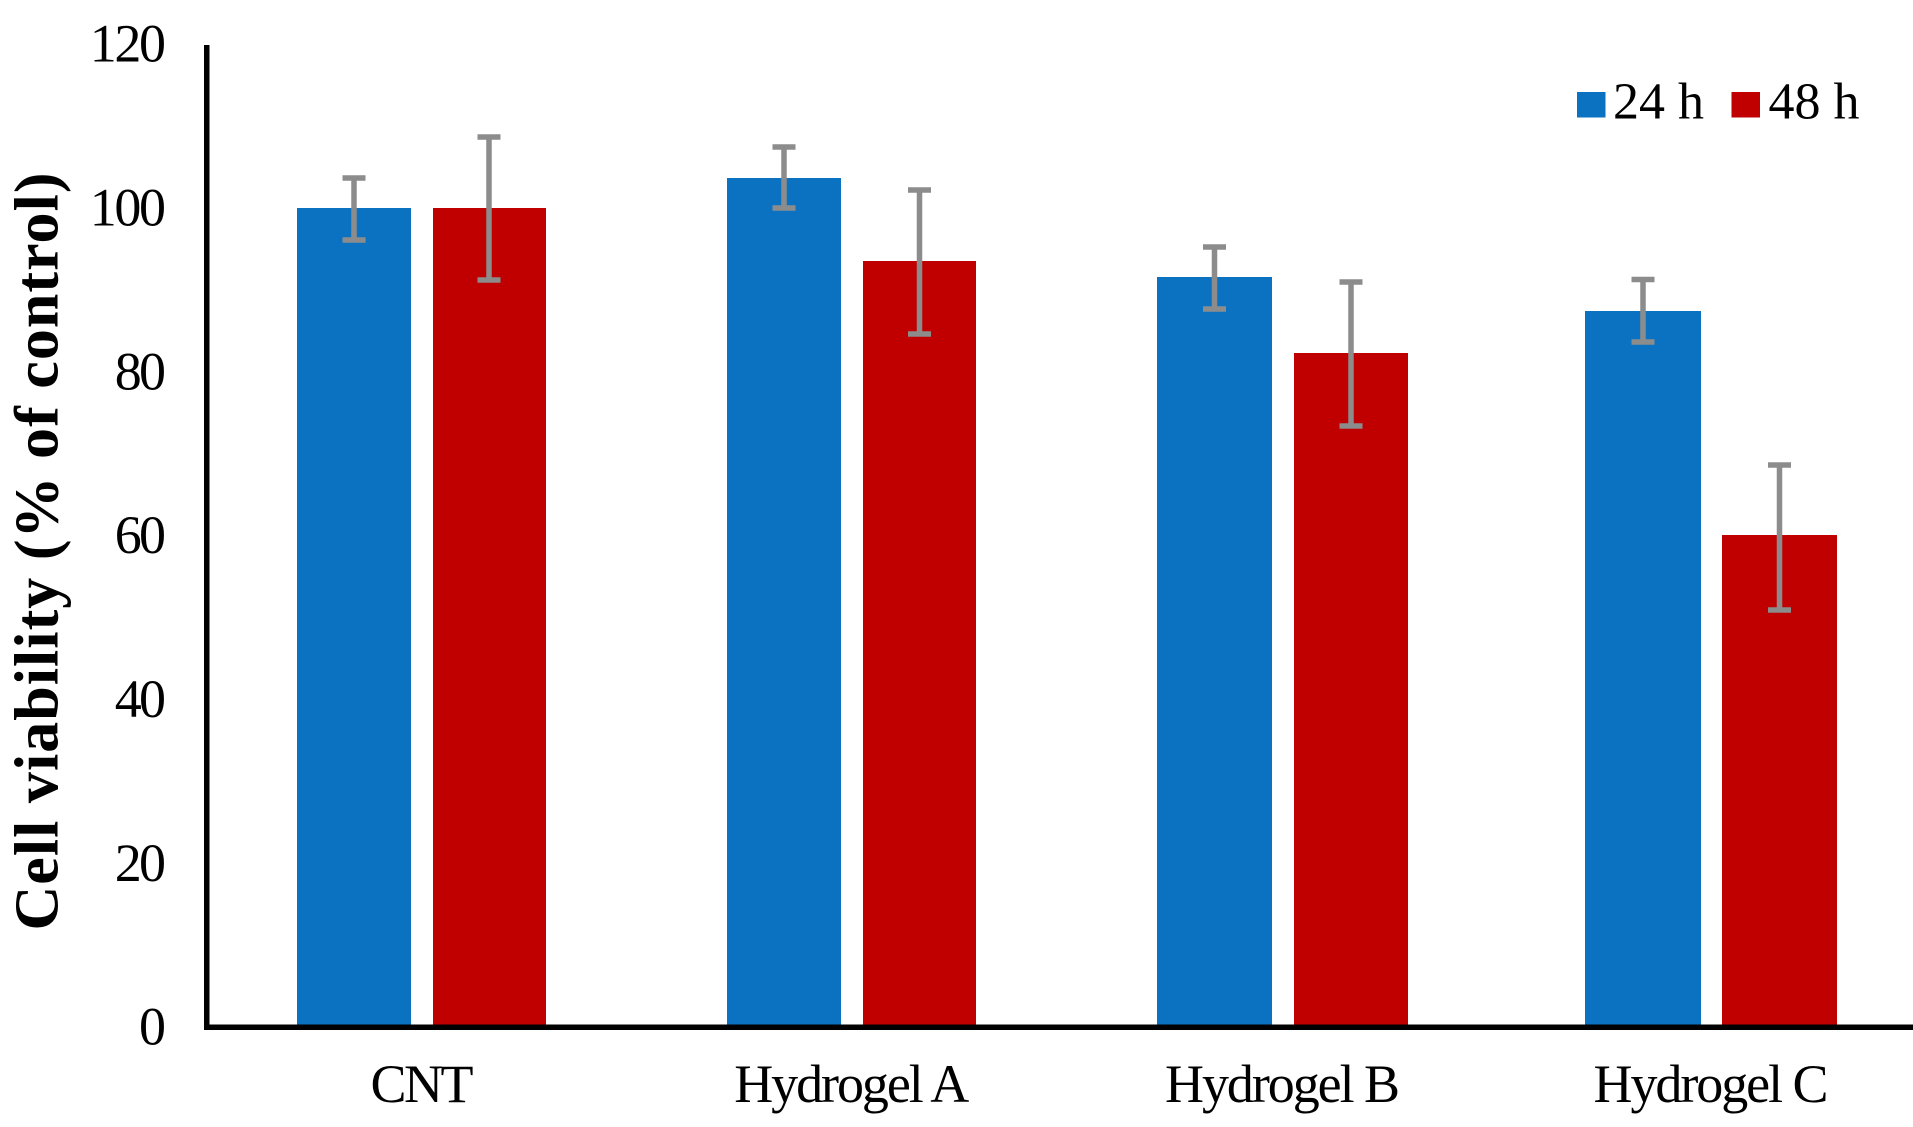 The image size is (1913, 1127). I want to click on svg-text: 40, so click(140, 699).